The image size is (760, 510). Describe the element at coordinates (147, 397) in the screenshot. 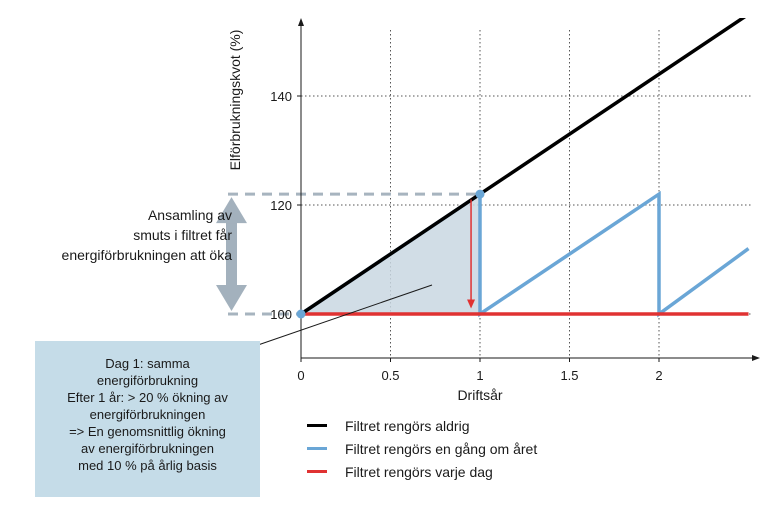

I see `callout-line: Efter 1 år: > 20 % ökning av` at that location.